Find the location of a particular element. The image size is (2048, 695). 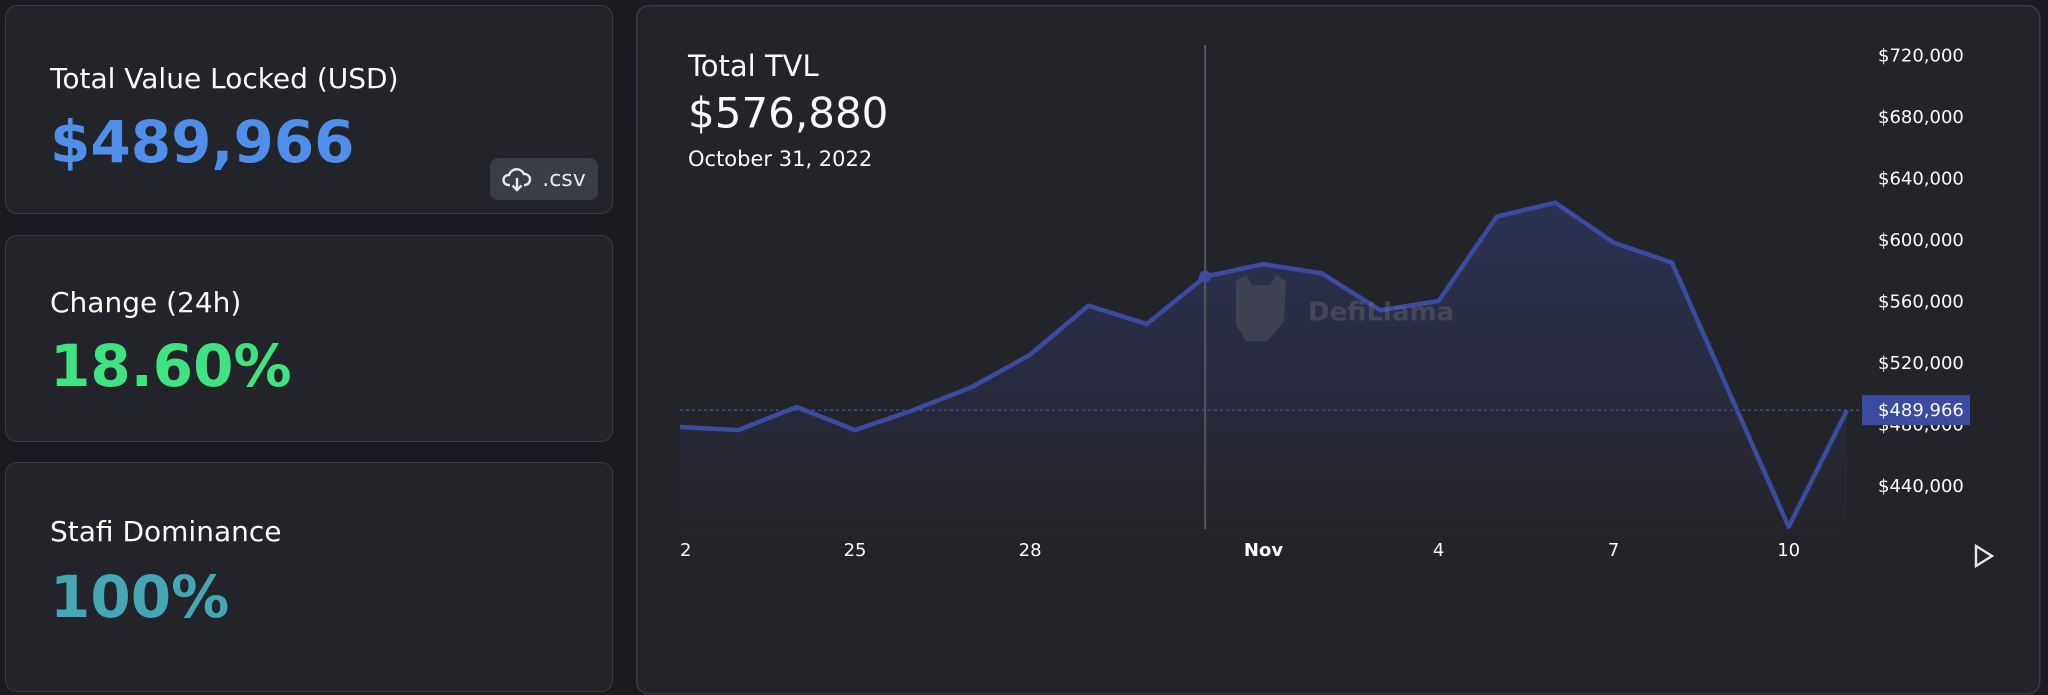

dominance-card: Stafi Dominance 100% is located at coordinates (309, 577).